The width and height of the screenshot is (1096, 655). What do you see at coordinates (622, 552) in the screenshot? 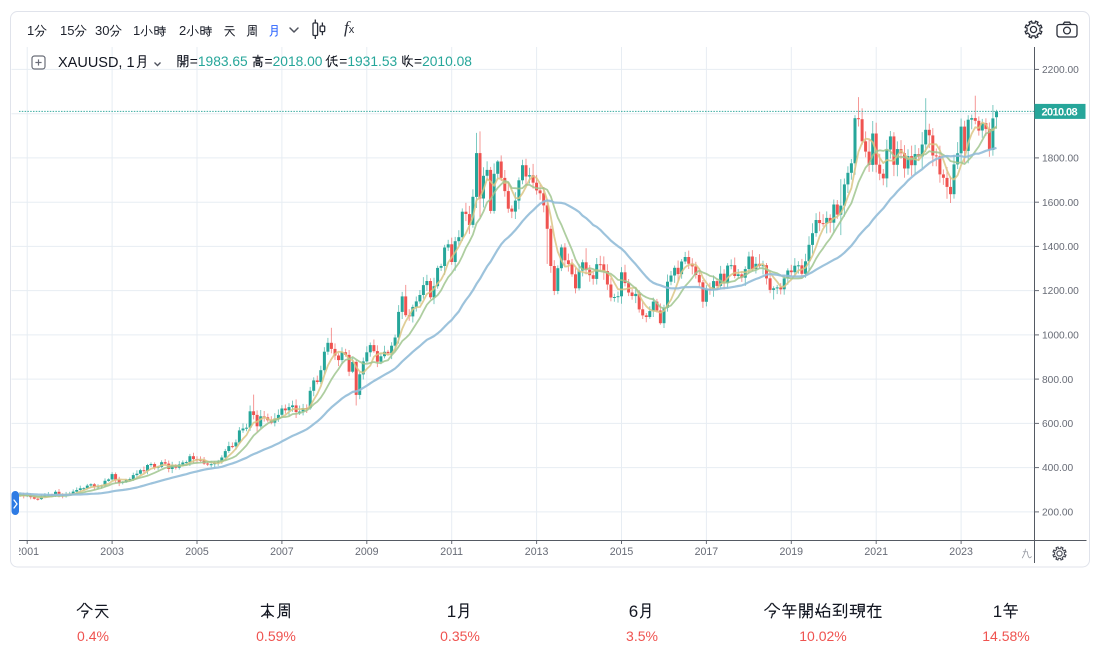
I see `svg-text: 2015` at bounding box center [622, 552].